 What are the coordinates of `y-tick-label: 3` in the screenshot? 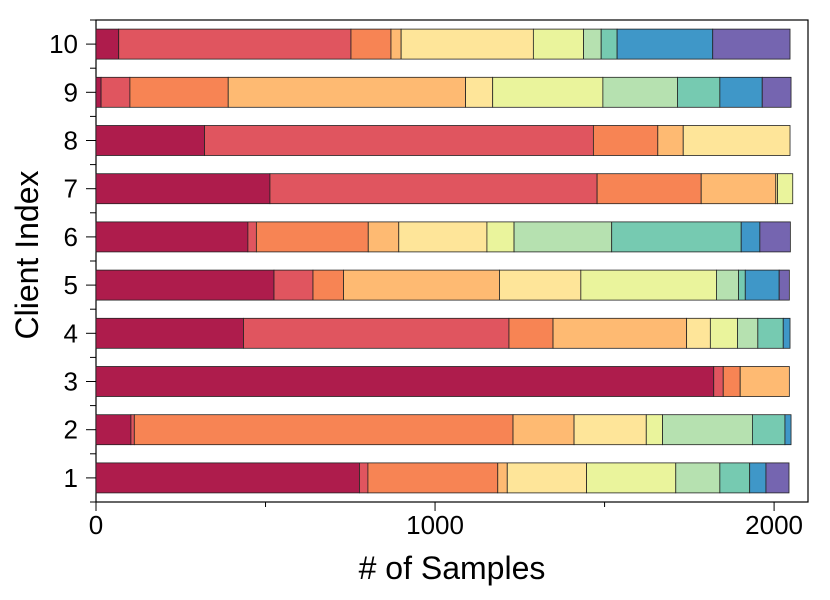 It's located at (71, 382).